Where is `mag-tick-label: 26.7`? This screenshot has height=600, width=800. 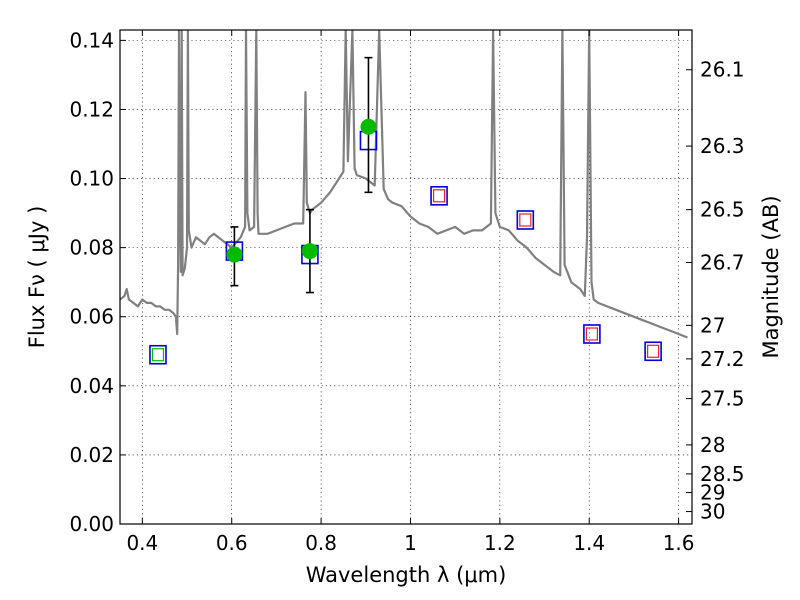
mag-tick-label: 26.7 is located at coordinates (722, 262).